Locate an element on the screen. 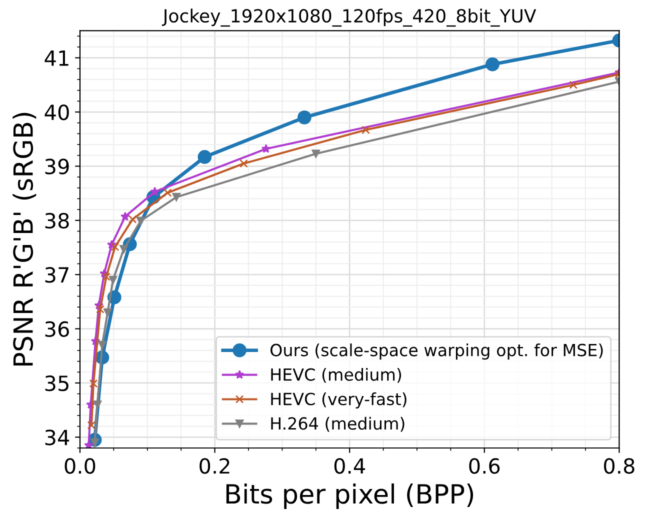 The height and width of the screenshot is (512, 645). chart-title: Jockey_1920x1080_120fps_420_8bit_YUV is located at coordinates (349, 17).